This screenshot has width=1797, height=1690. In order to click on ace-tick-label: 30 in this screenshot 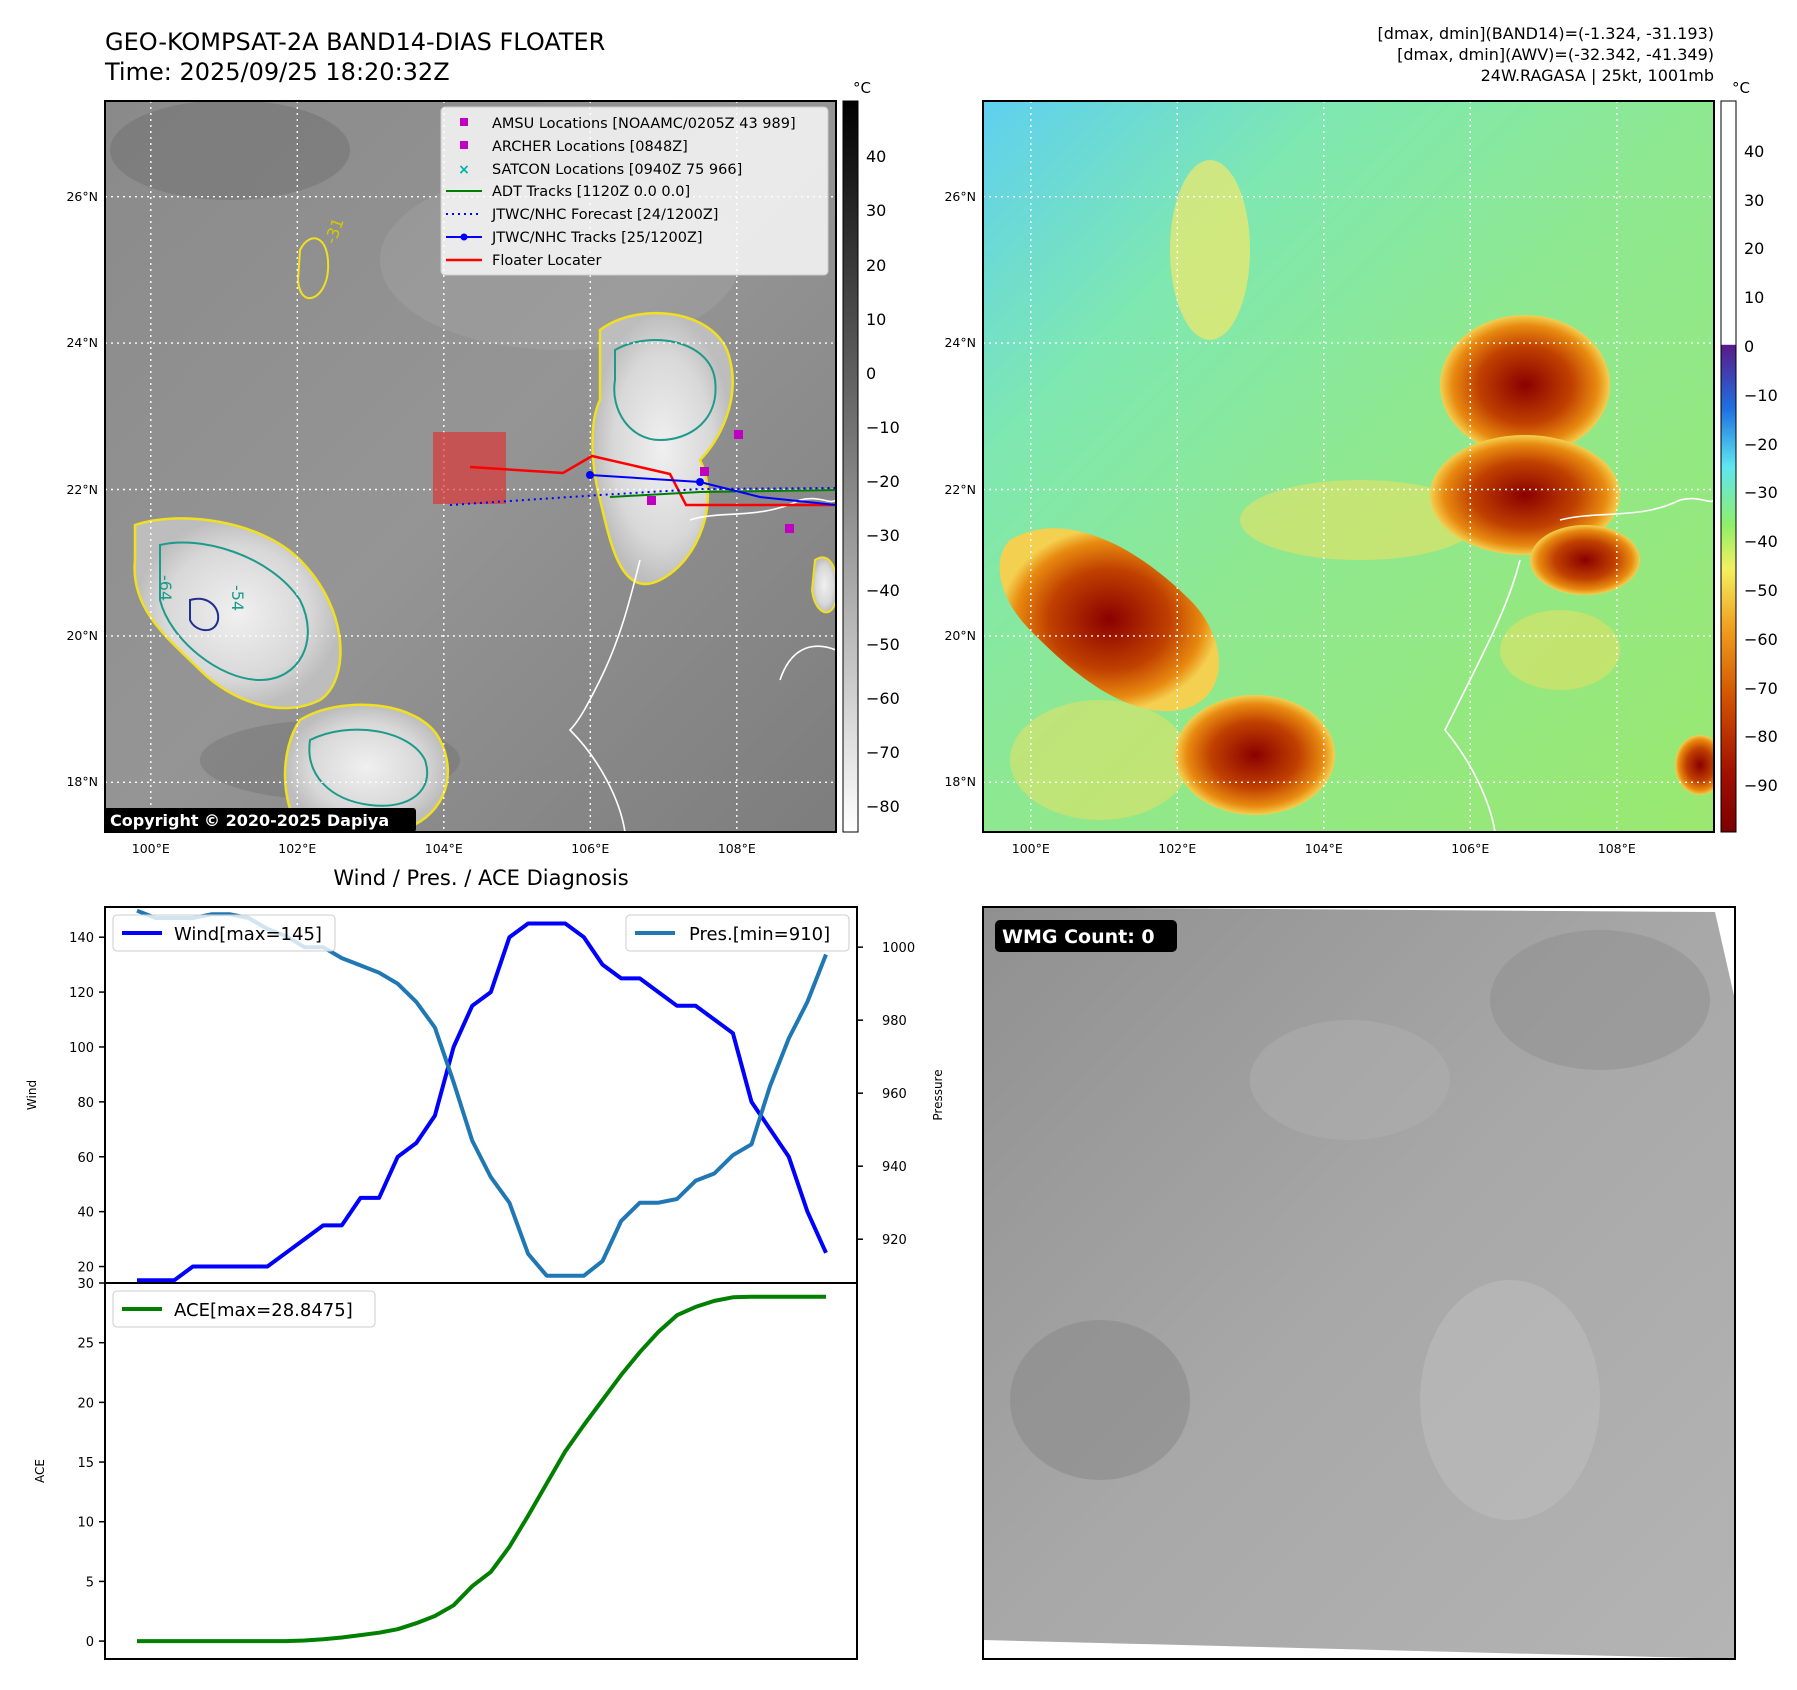, I will do `click(85, 1284)`.